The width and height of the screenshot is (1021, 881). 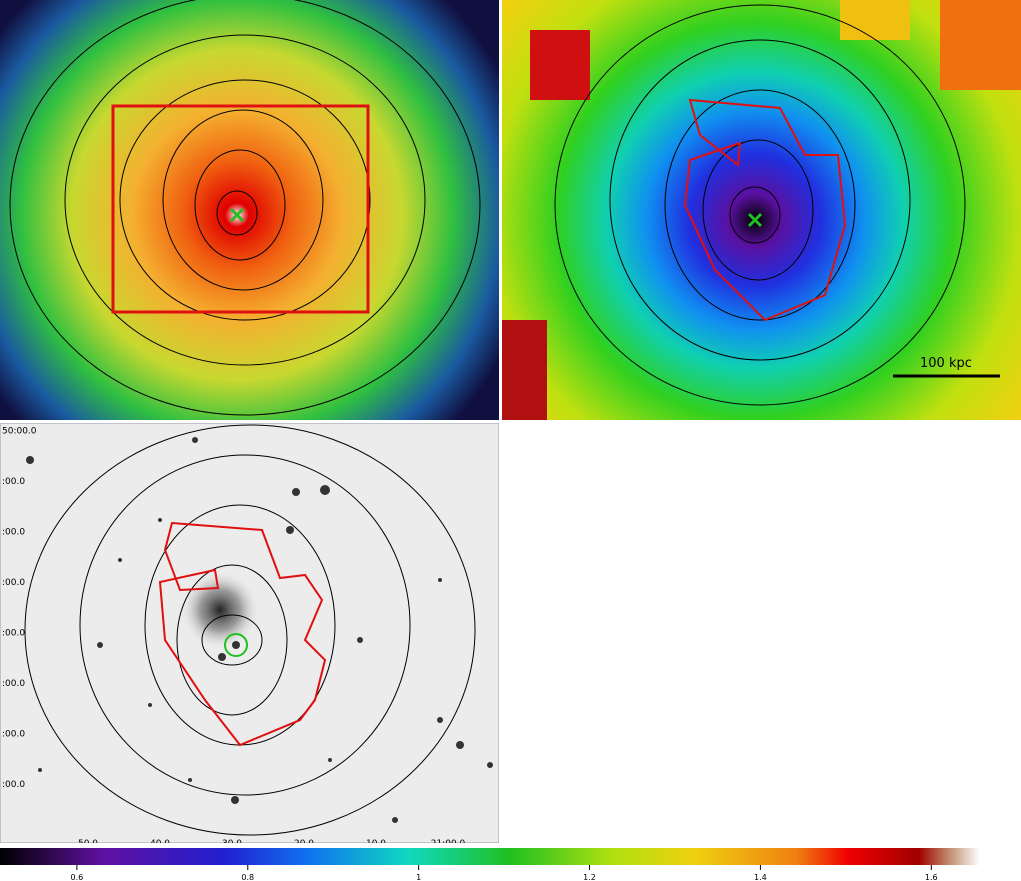 I want to click on colorbar-tick-label: 1, so click(x=418, y=877).